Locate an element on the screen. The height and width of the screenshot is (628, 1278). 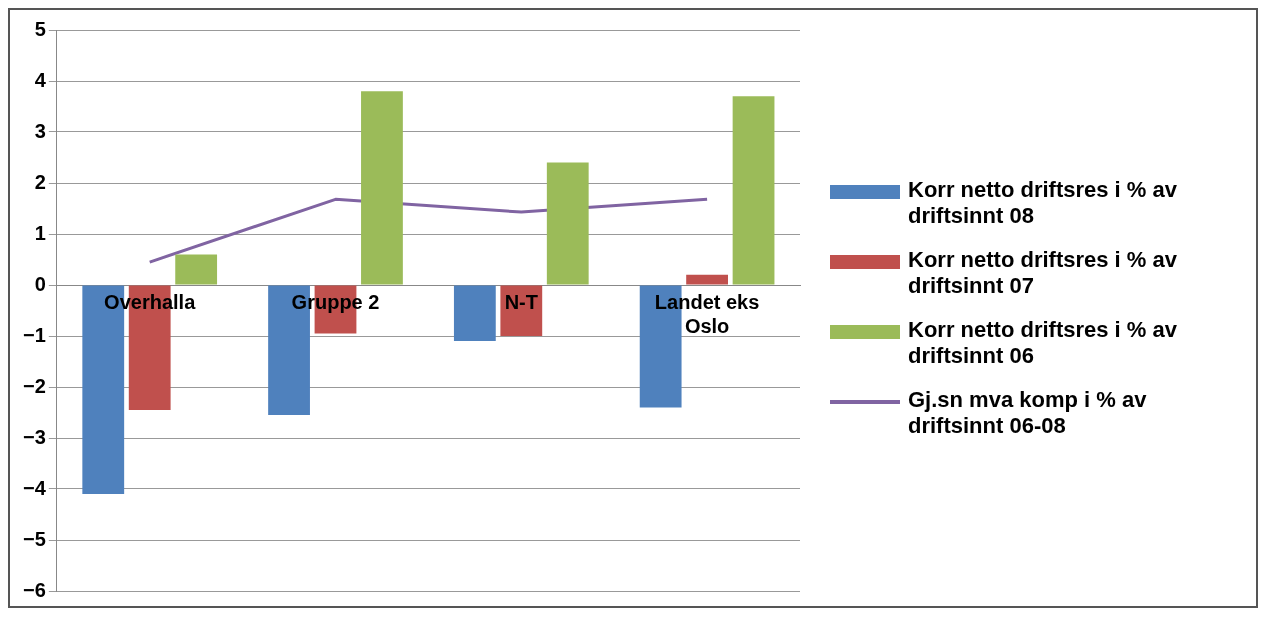
x-tick-label: Overhalla is located at coordinates (150, 301).